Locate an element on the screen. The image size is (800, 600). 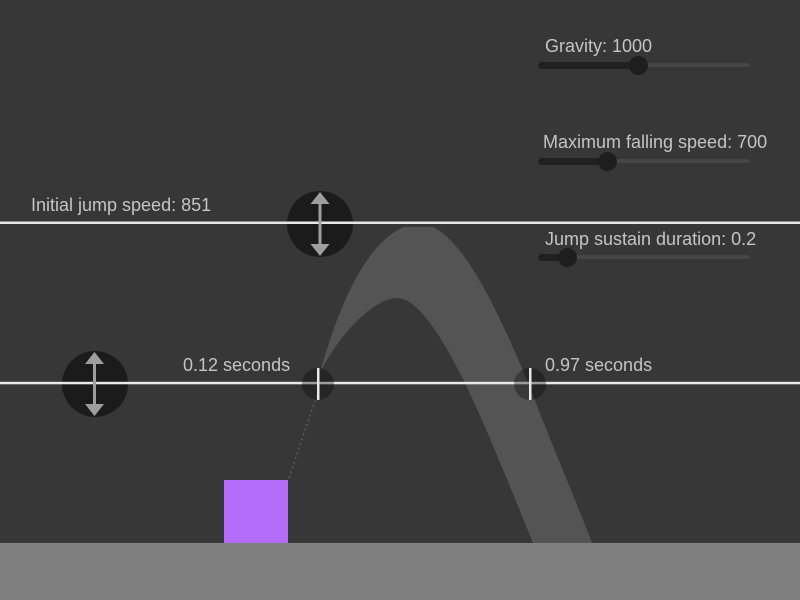
descent-crossing-time-readout: 0.97 seconds is located at coordinates (599, 365).